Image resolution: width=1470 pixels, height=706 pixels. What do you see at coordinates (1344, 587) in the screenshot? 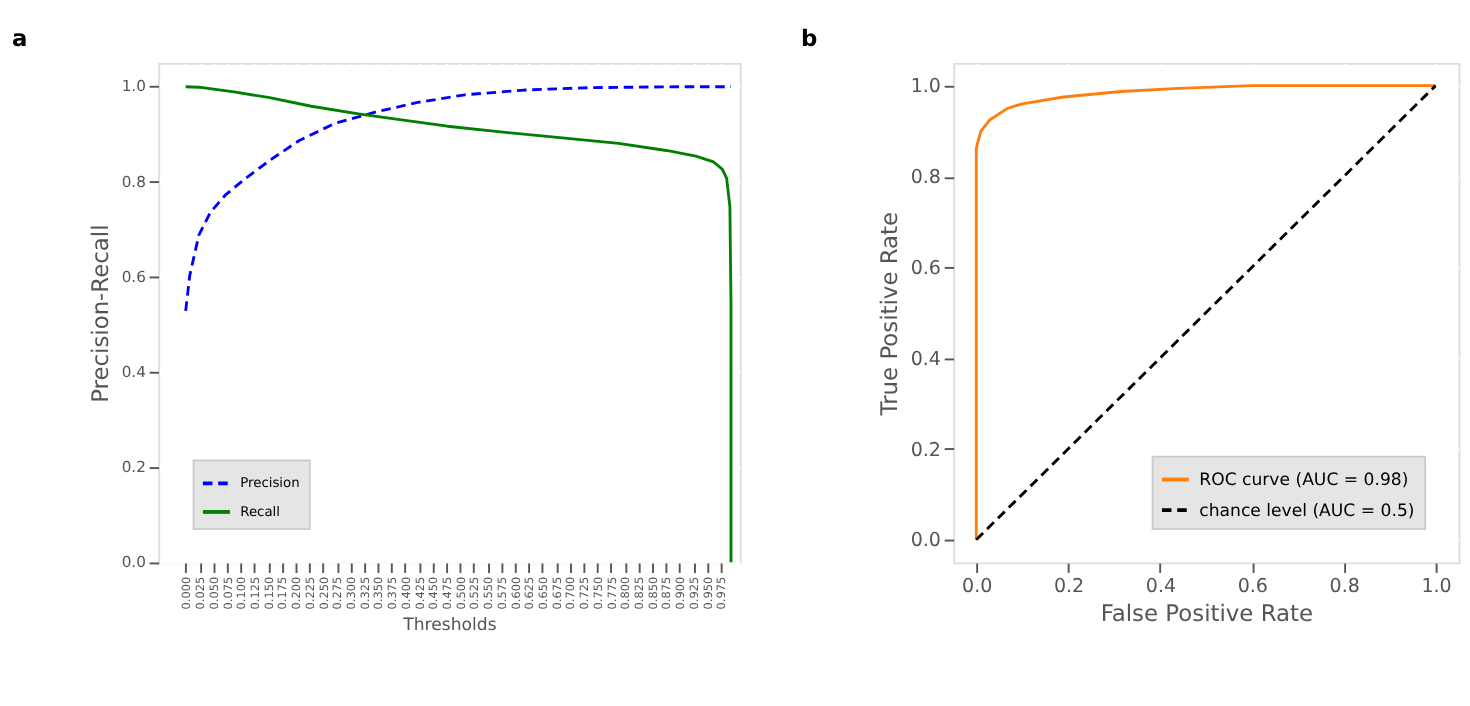
I see `x-tick-label: 0.8` at bounding box center [1344, 587].